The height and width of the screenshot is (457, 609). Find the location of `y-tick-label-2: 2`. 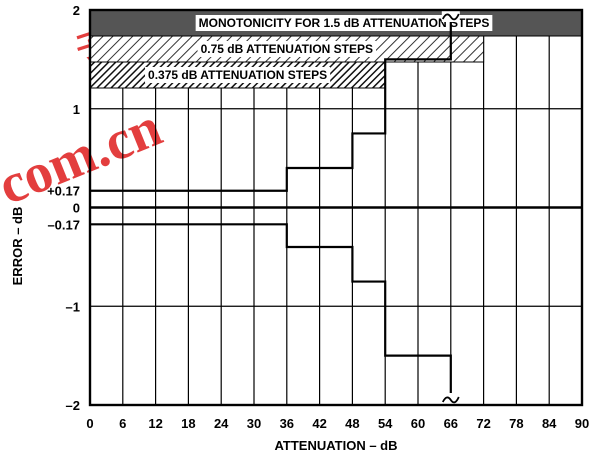

y-tick-label-2: 2 is located at coordinates (76, 10).